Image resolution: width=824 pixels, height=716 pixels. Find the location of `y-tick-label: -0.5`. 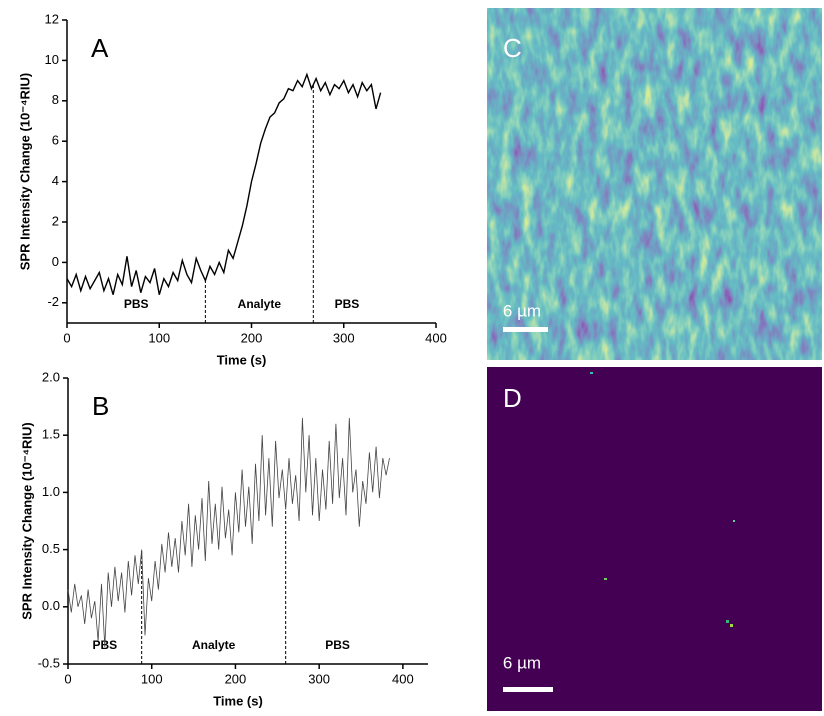

y-tick-label: -0.5 is located at coordinates (49, 662).